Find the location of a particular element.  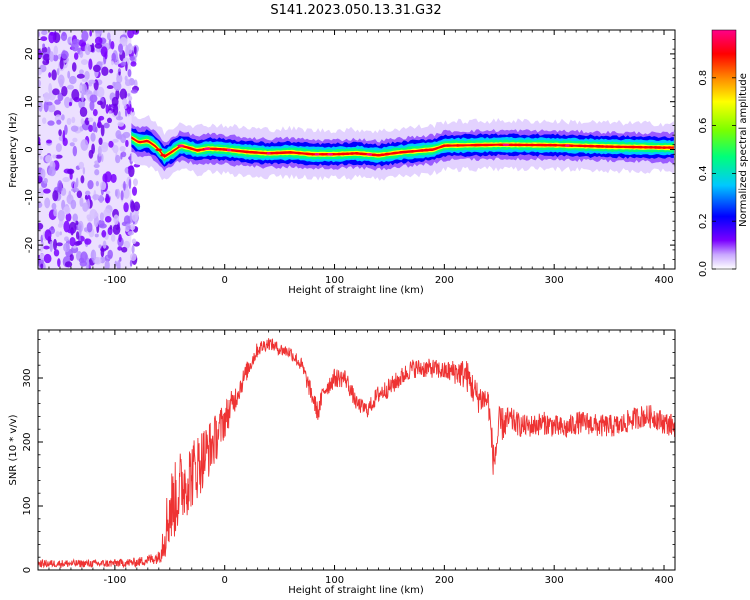

x-tick-label: 300 is located at coordinates (554, 280).